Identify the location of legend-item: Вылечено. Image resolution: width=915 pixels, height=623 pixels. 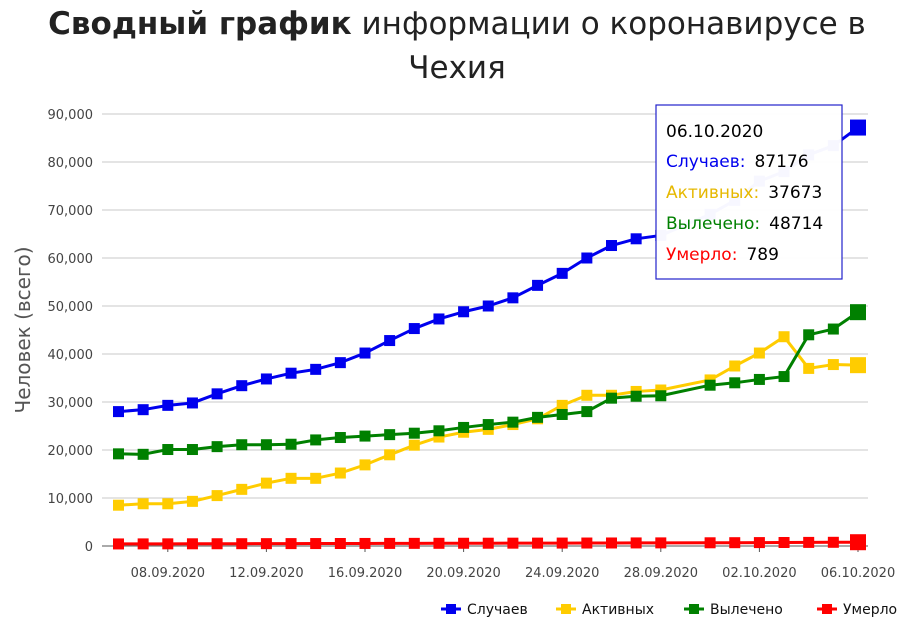
(733, 610).